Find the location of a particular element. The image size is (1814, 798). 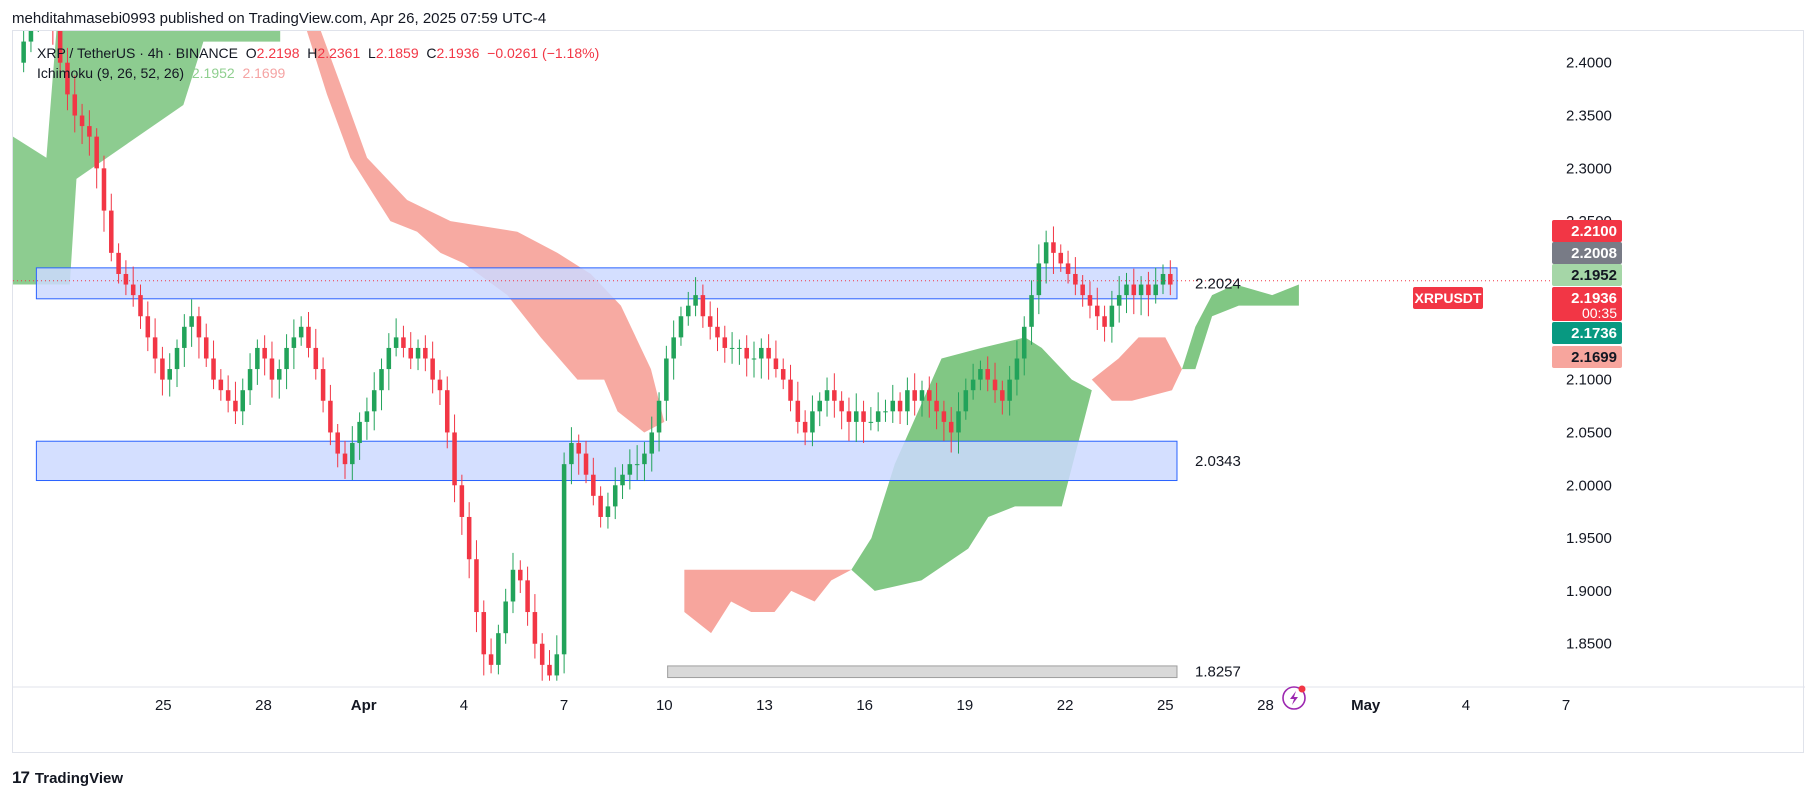

legend-indicator: Ichimoku (9, 26, 52, 26) 2.1952 2.1699 is located at coordinates (161, 73).